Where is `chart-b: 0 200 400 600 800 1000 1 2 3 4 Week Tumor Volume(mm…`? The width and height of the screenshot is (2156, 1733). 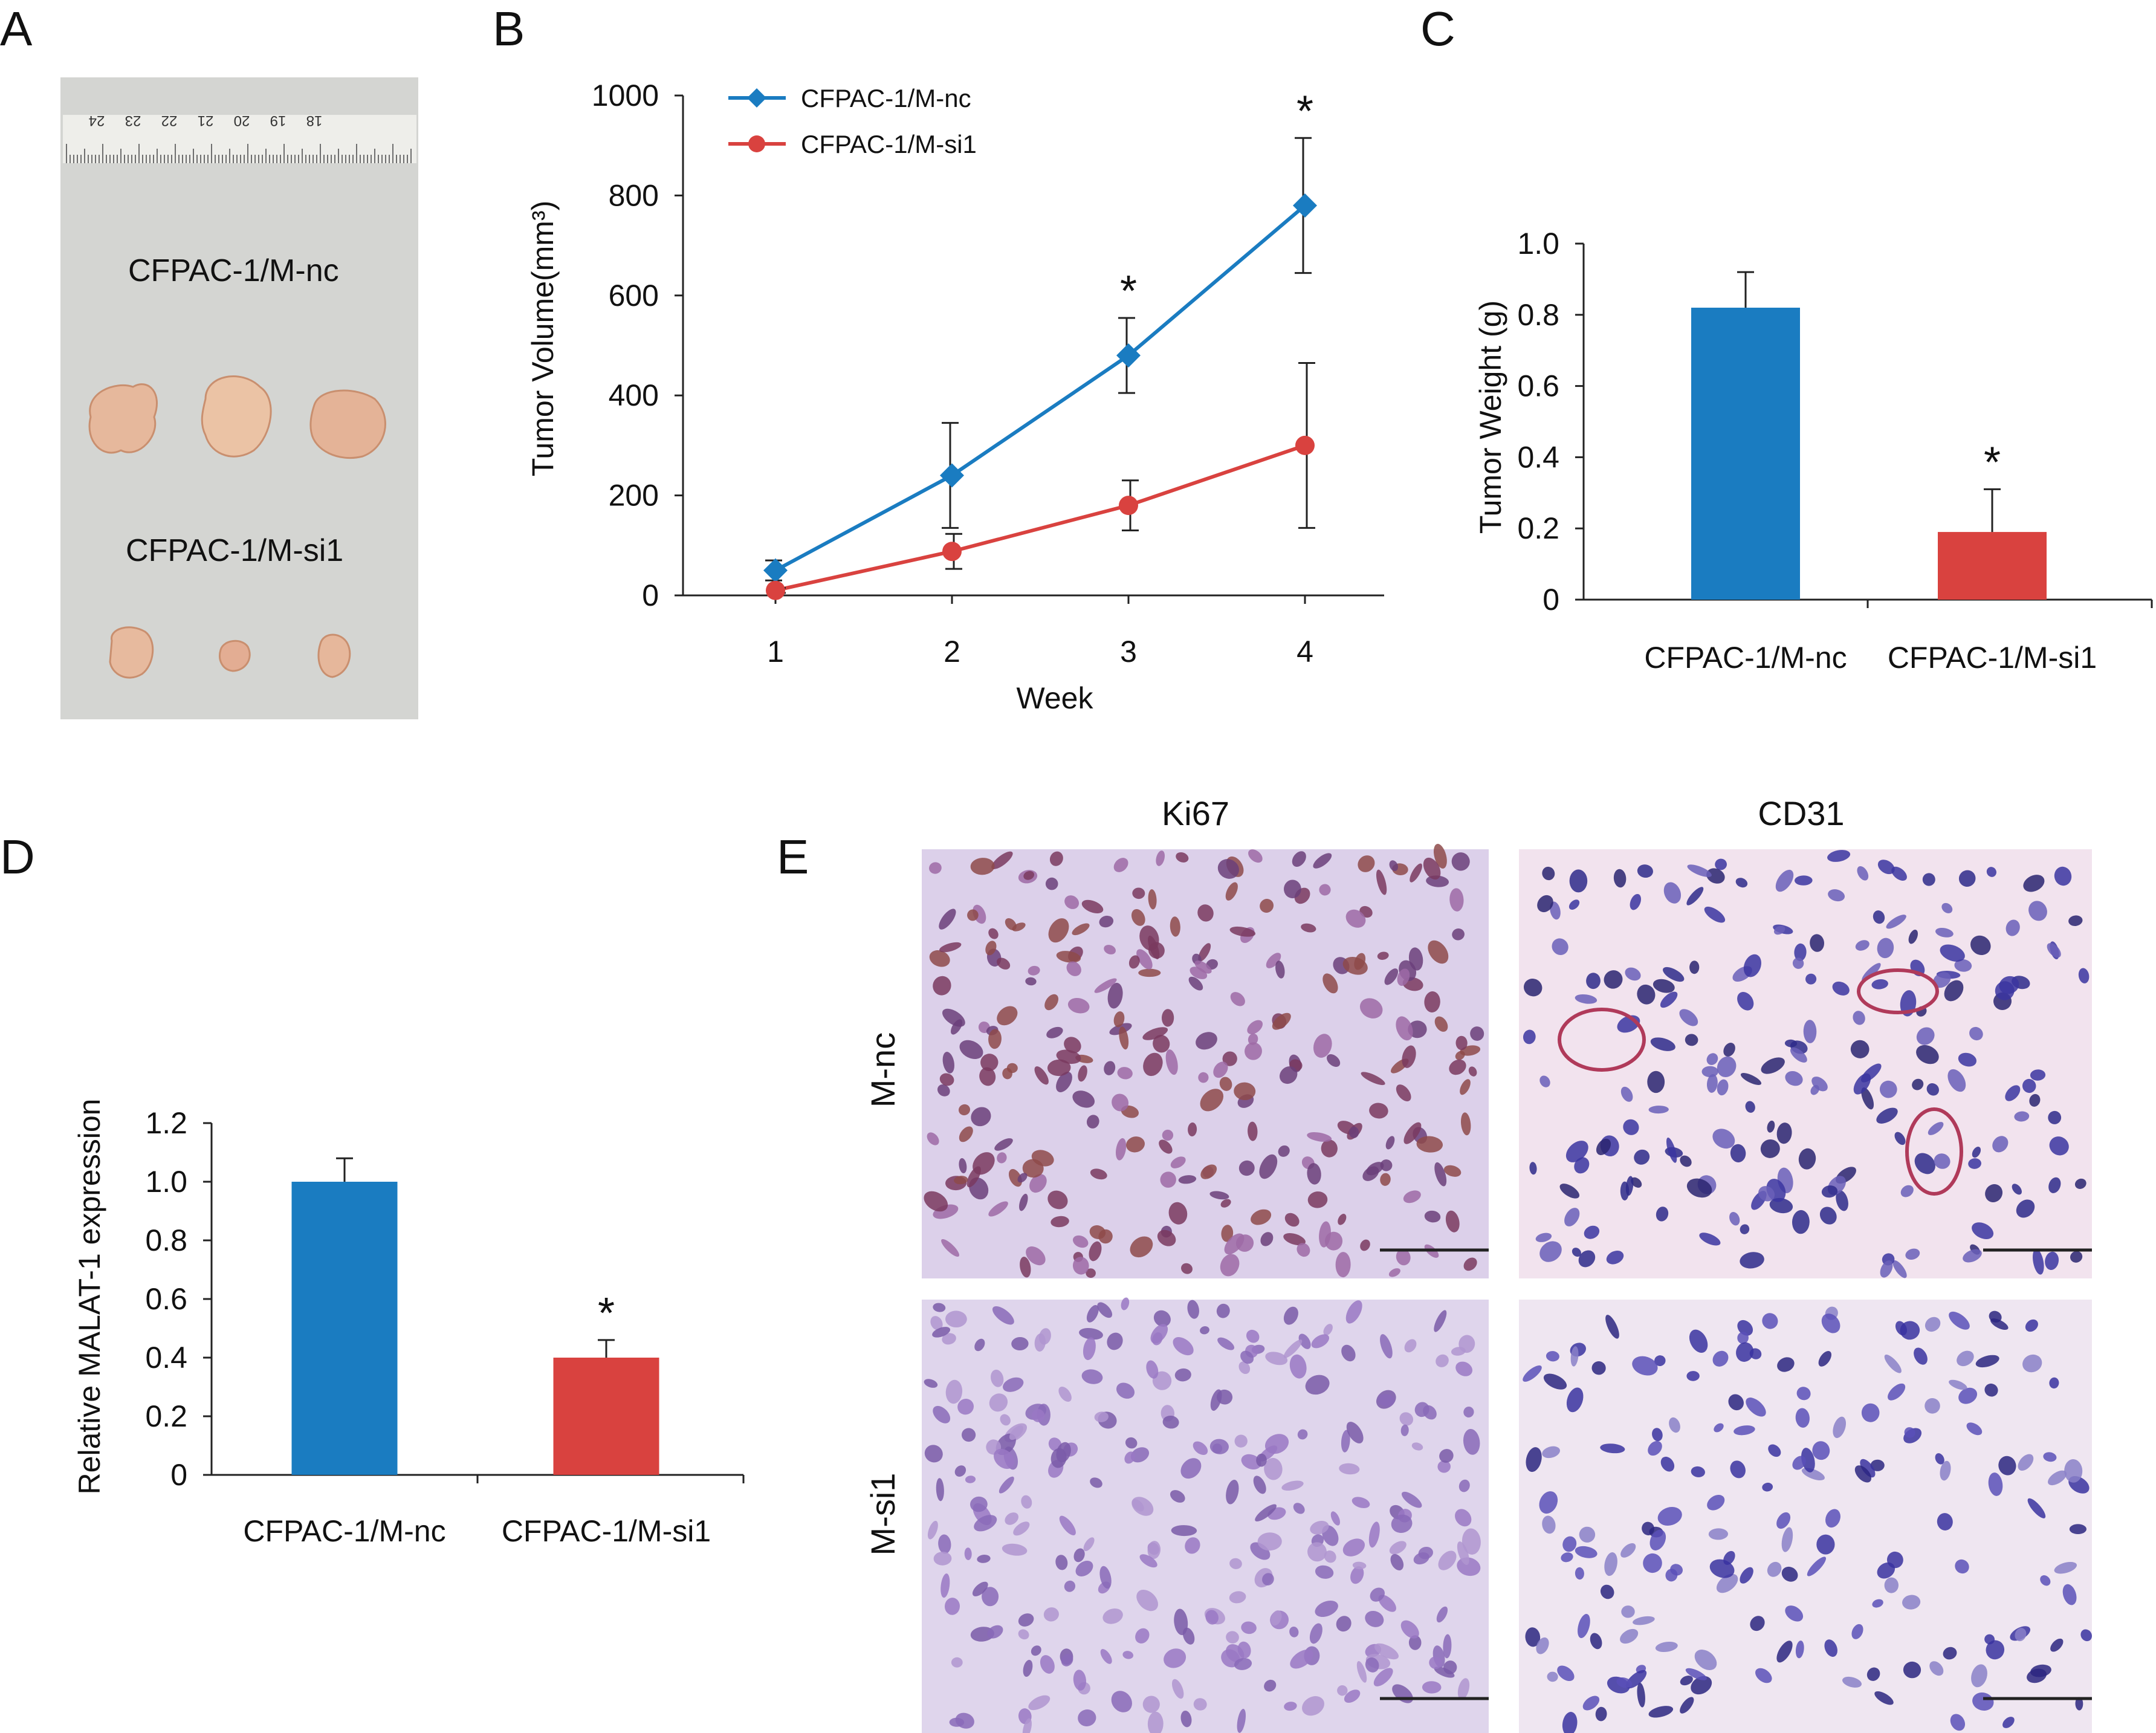 chart-b: 0 200 400 600 800 1000 1 2 3 4 Week Tumor Volume(mm… is located at coordinates (955, 397).